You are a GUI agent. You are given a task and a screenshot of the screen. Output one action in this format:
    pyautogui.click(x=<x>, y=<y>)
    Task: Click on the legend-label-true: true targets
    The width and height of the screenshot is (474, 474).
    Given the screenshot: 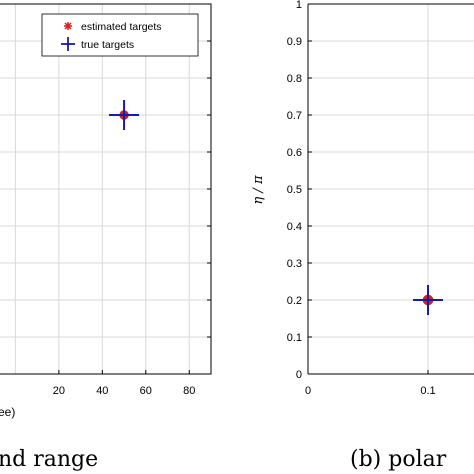 What is the action you would take?
    pyautogui.click(x=107, y=45)
    